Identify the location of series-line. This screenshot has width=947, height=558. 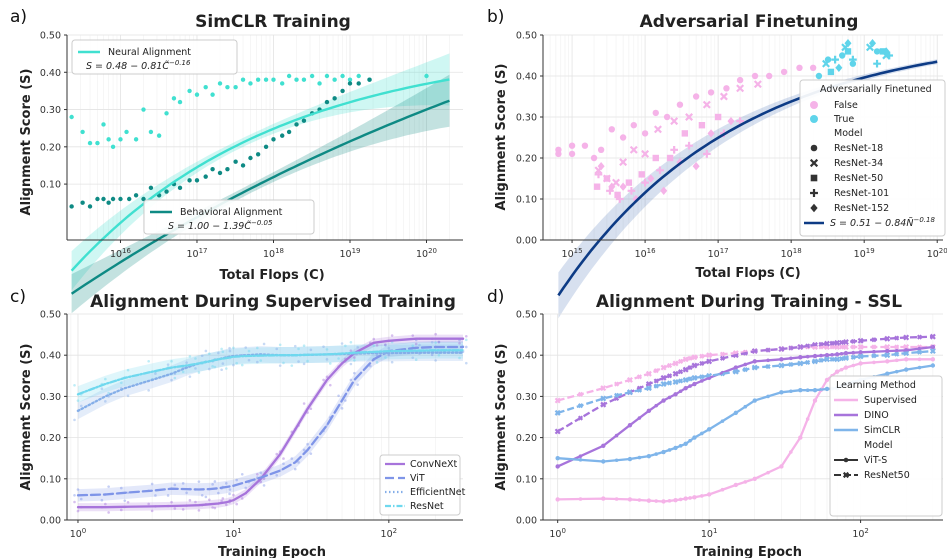
(270, 421).